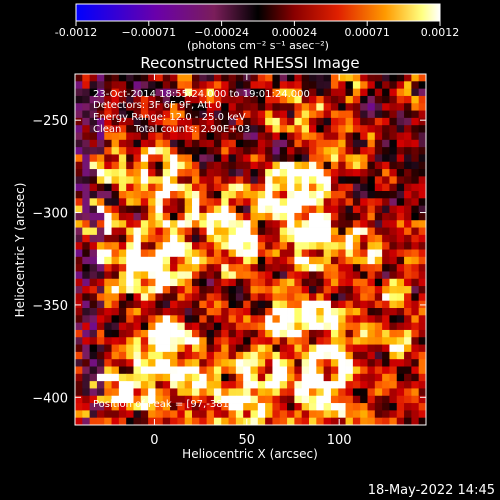 The height and width of the screenshot is (500, 500). I want to click on colorbar-tick-label: 0.00071, so click(367, 32).